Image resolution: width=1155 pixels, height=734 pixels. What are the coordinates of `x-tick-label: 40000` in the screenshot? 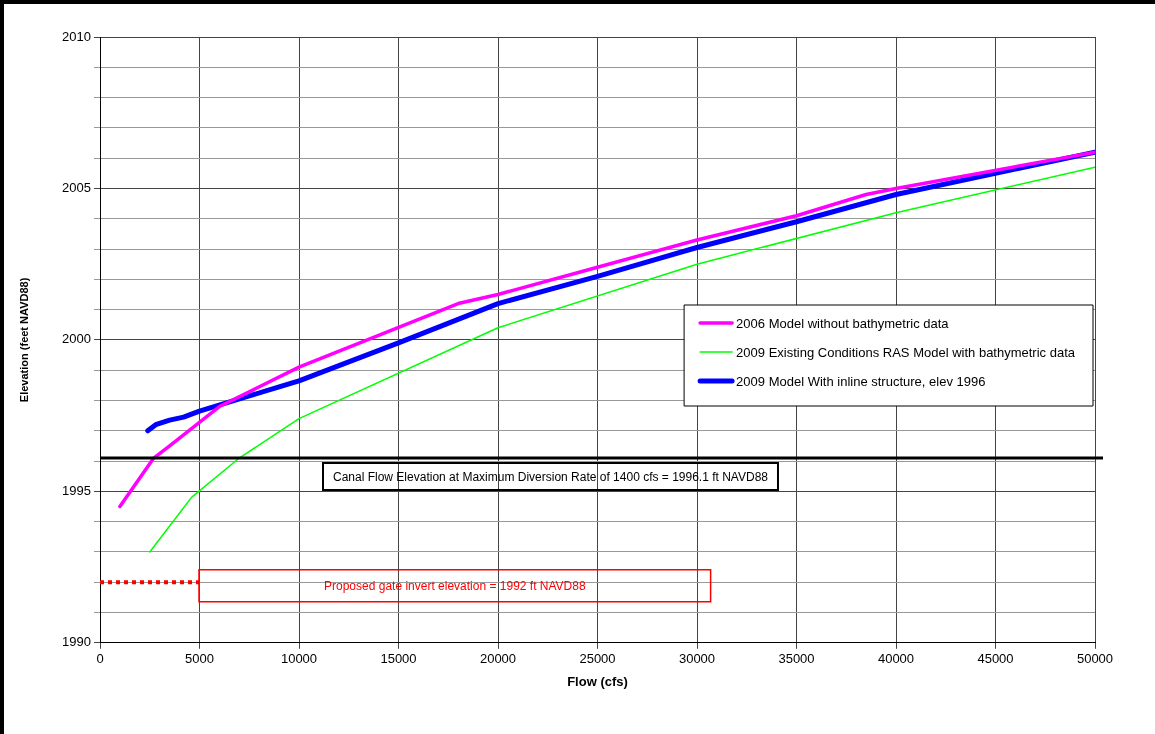 It's located at (896, 659).